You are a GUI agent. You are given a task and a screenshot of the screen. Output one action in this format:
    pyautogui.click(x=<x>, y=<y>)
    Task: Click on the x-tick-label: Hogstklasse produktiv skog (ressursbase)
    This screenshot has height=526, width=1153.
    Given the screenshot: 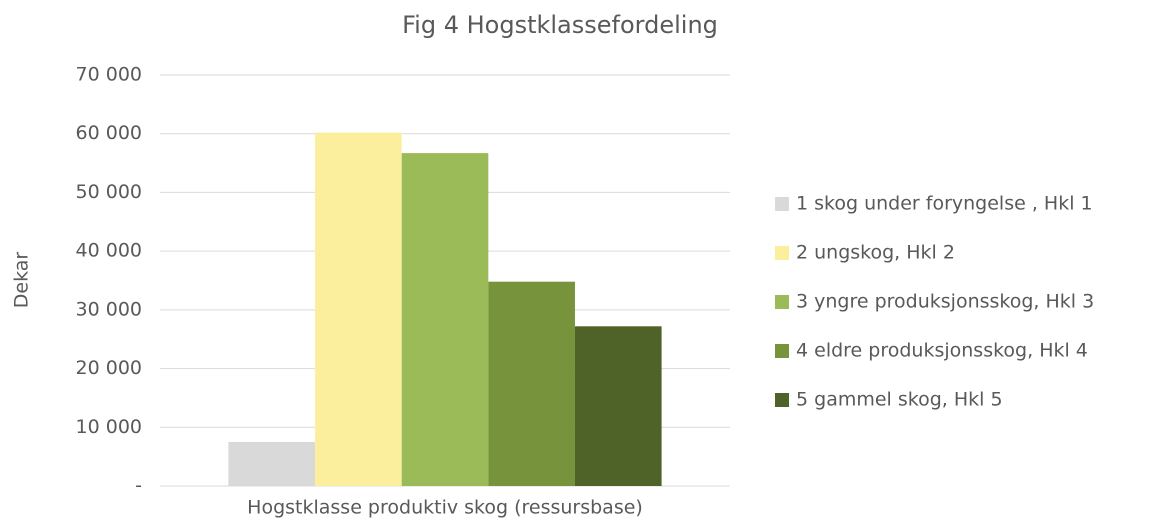 What is the action you would take?
    pyautogui.click(x=445, y=508)
    